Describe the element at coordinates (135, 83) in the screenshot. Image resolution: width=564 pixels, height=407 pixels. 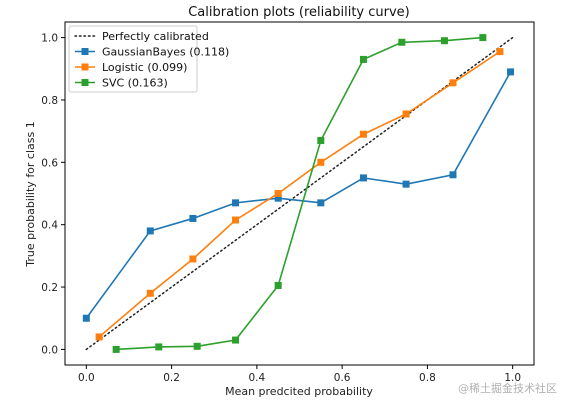
I see `legend-label: SVC (0.163)` at that location.